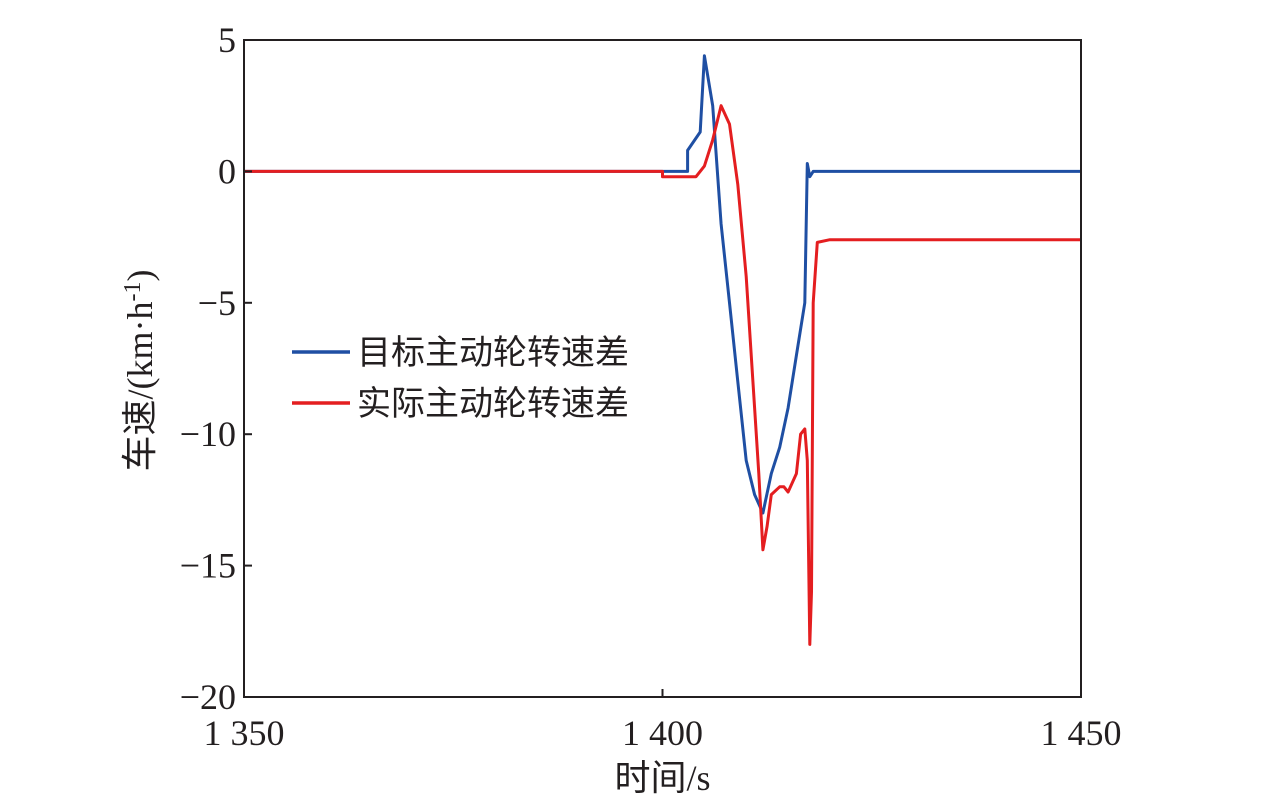  Describe the element at coordinates (217, 303) in the screenshot. I see `y-tick-label: −5` at that location.